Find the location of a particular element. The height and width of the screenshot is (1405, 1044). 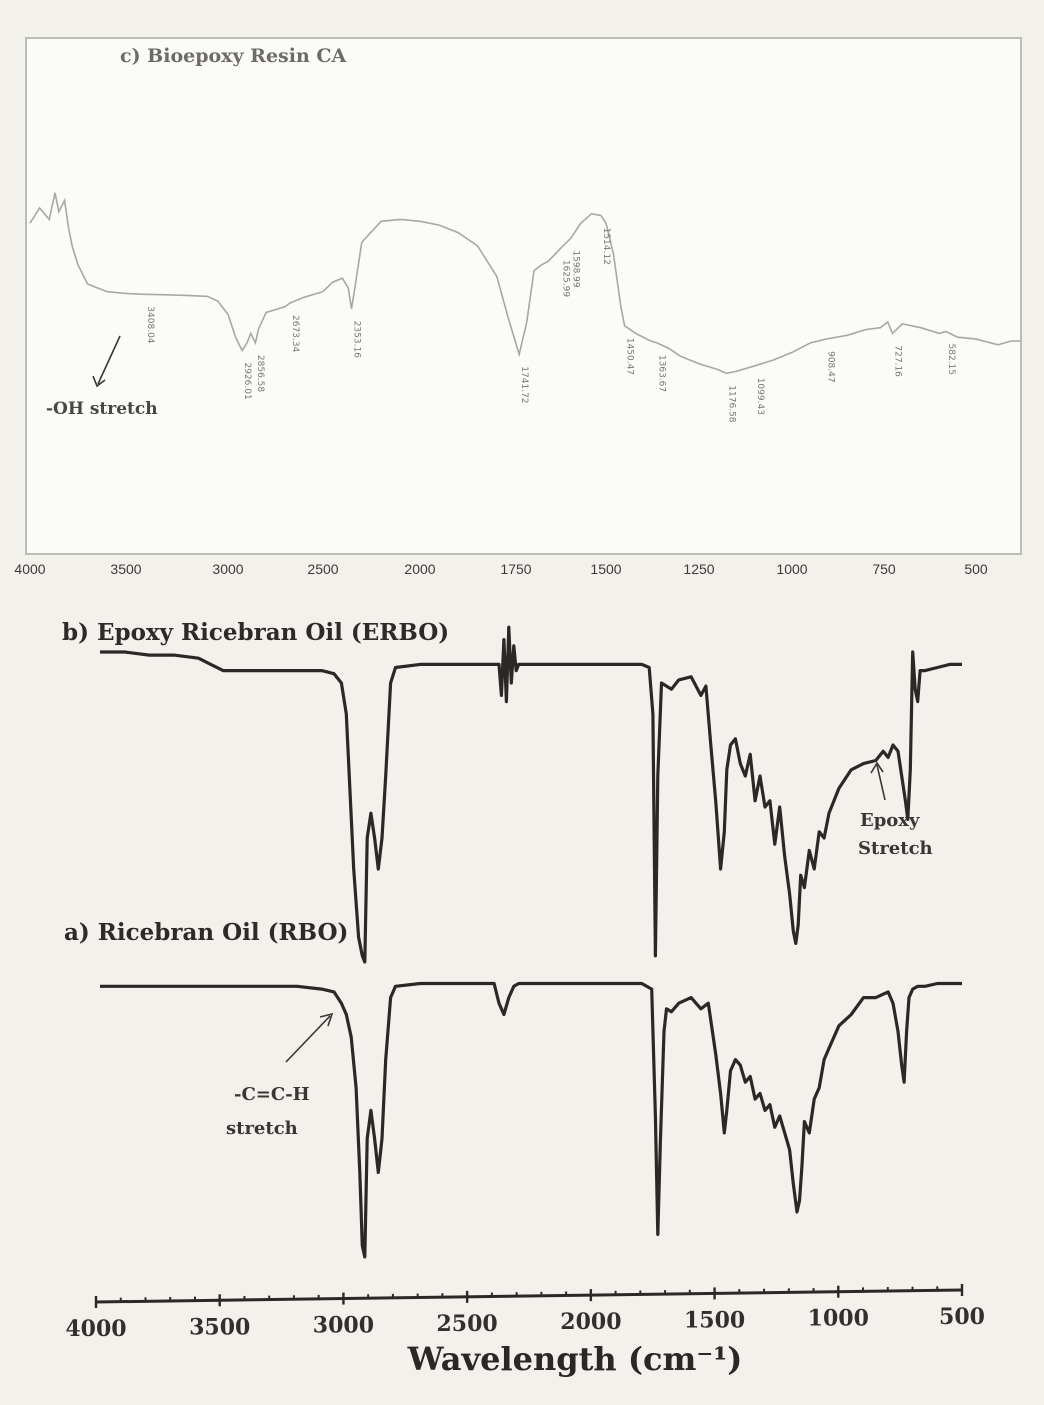

panel-c-tick-label: 1250 is located at coordinates (698, 569).